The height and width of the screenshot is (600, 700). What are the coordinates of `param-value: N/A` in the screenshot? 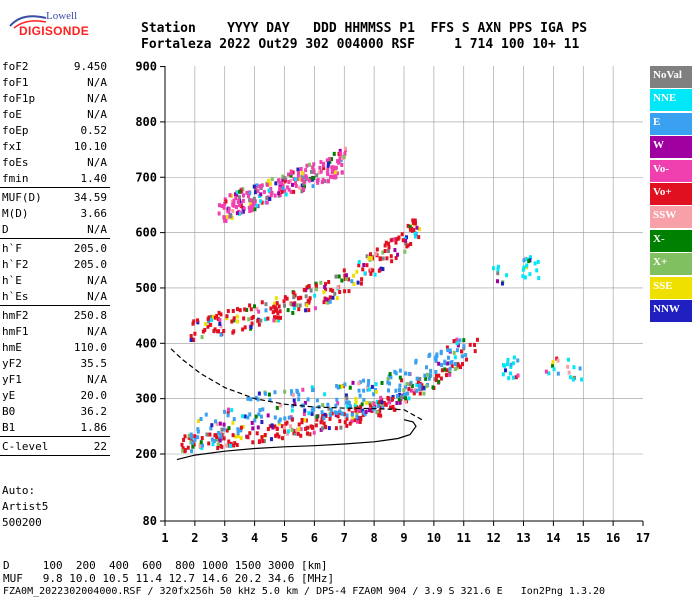 It's located at (97, 229).